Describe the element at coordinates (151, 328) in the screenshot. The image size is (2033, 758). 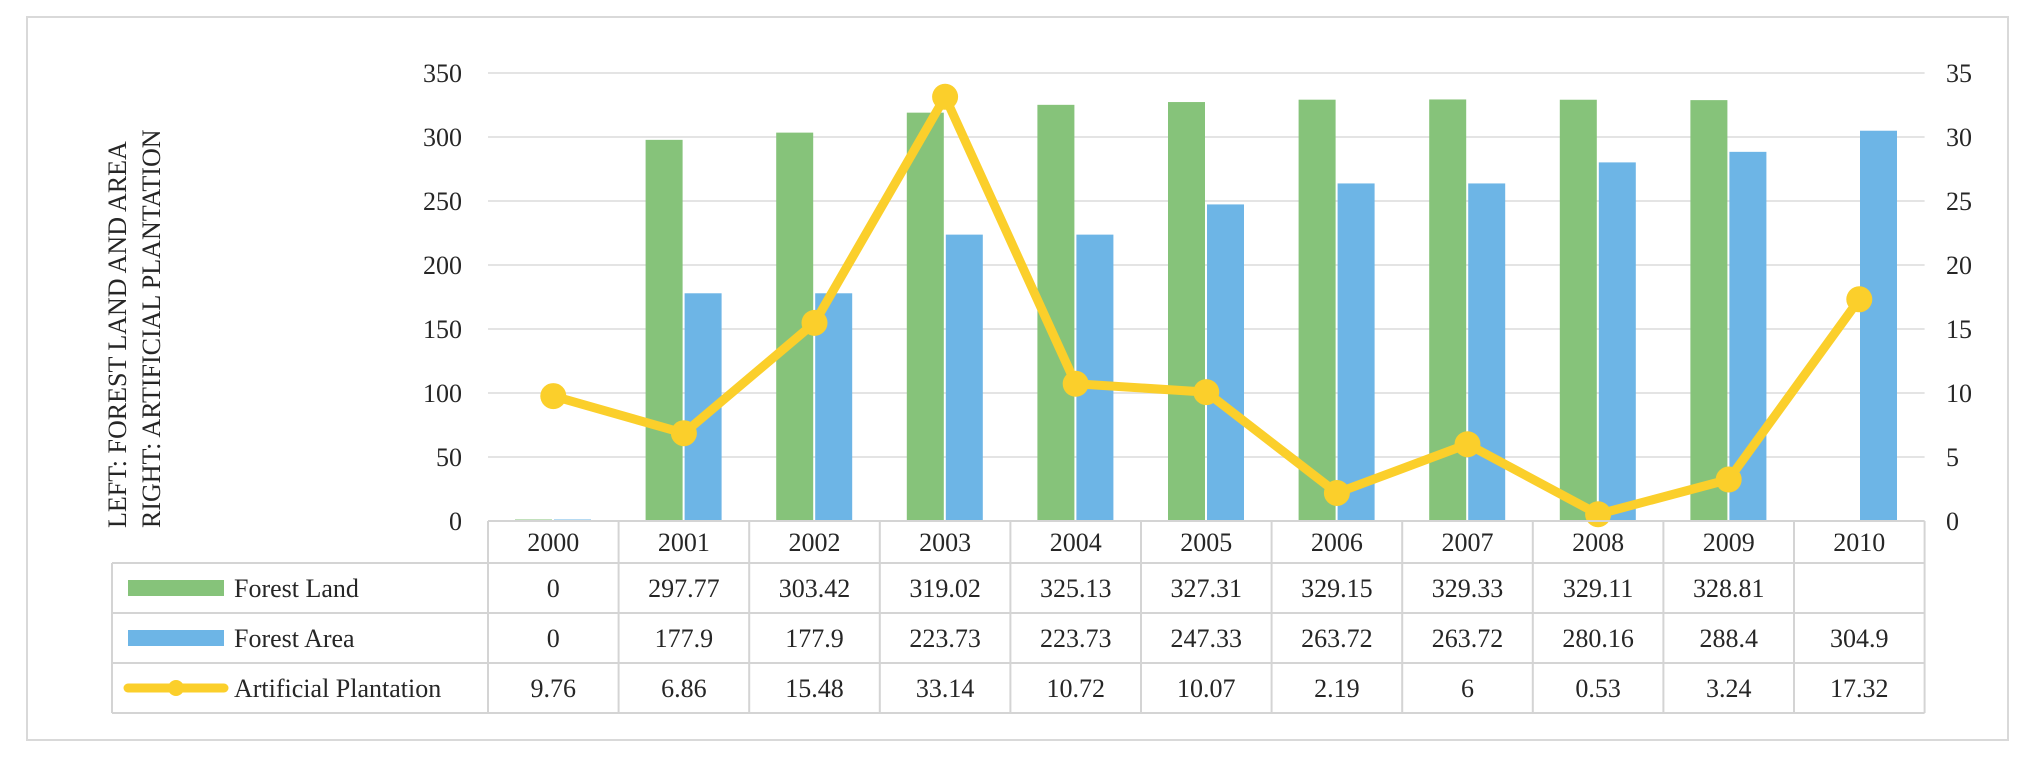
I see `y-axis-title-right: RIGHT: ARTIFICIAL PLANTATION` at that location.